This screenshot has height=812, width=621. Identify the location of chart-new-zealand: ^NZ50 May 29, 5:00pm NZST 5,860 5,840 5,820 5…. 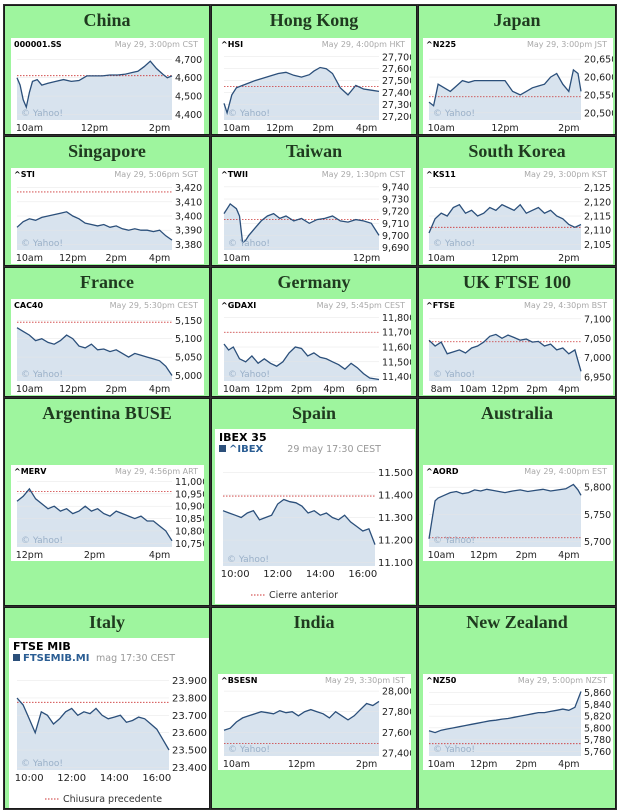
(518, 722).